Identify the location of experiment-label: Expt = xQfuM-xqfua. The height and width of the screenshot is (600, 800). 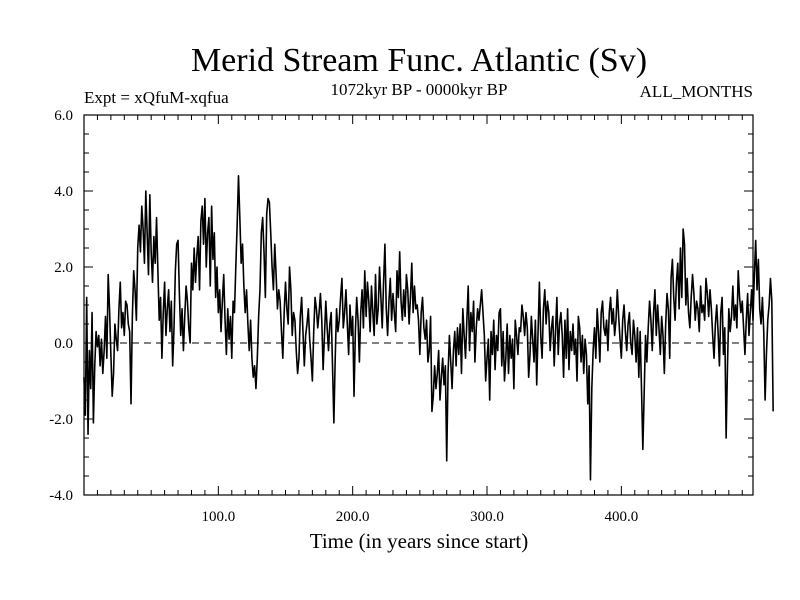
(156, 97).